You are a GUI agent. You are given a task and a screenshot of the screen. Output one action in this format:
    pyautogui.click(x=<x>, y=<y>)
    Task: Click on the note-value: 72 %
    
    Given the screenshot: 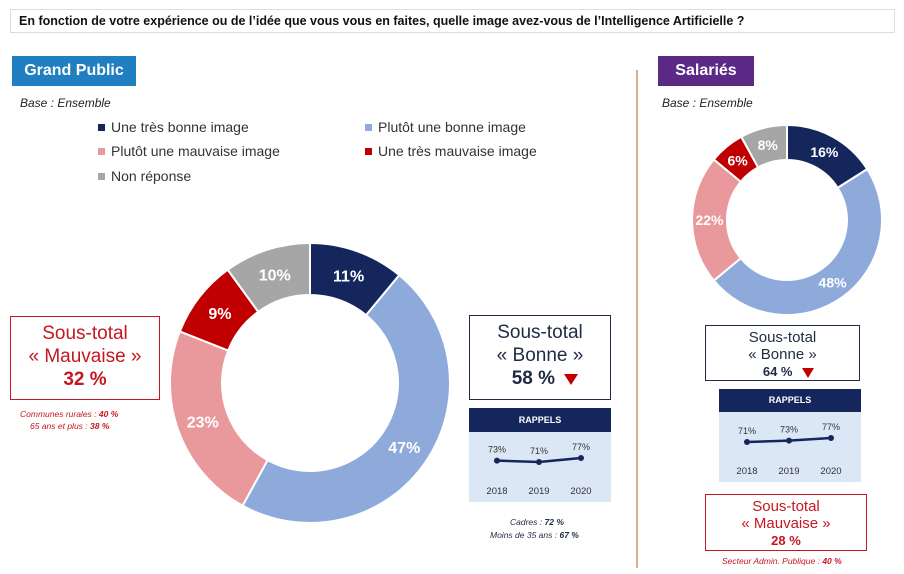 What is the action you would take?
    pyautogui.click(x=554, y=522)
    